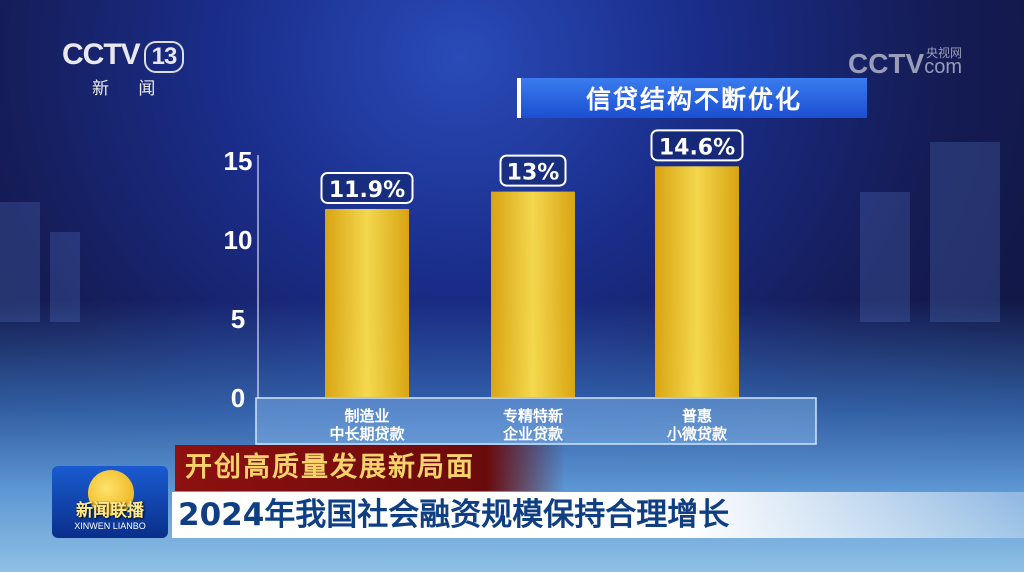 Image resolution: width=1024 pixels, height=572 pixels. I want to click on globe-icon, so click(111, 493).